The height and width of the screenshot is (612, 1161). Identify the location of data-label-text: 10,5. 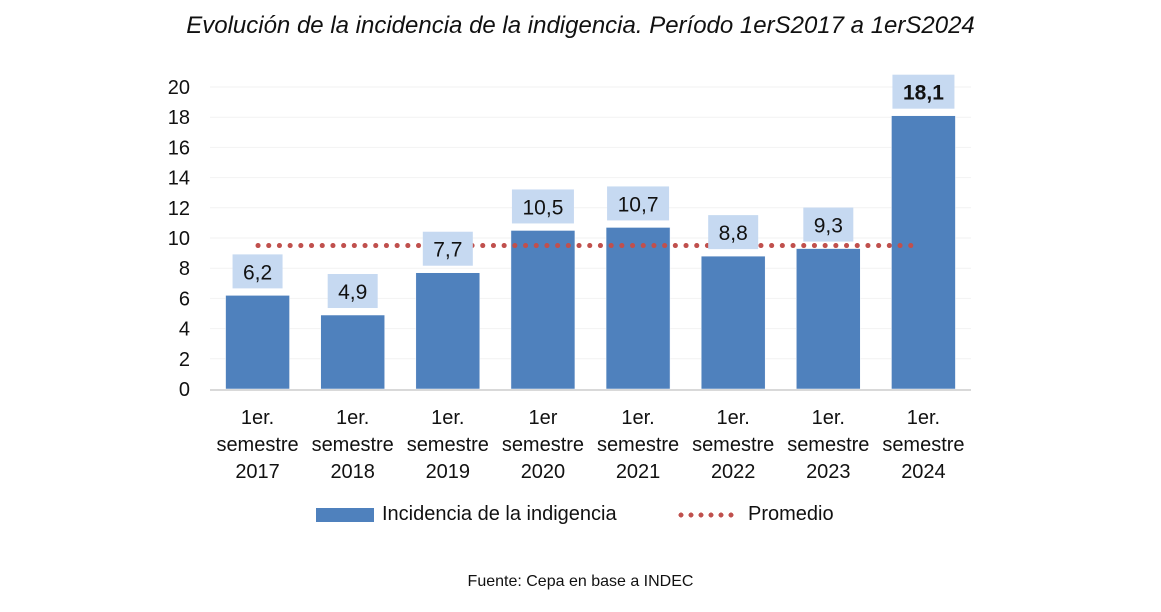
(543, 207).